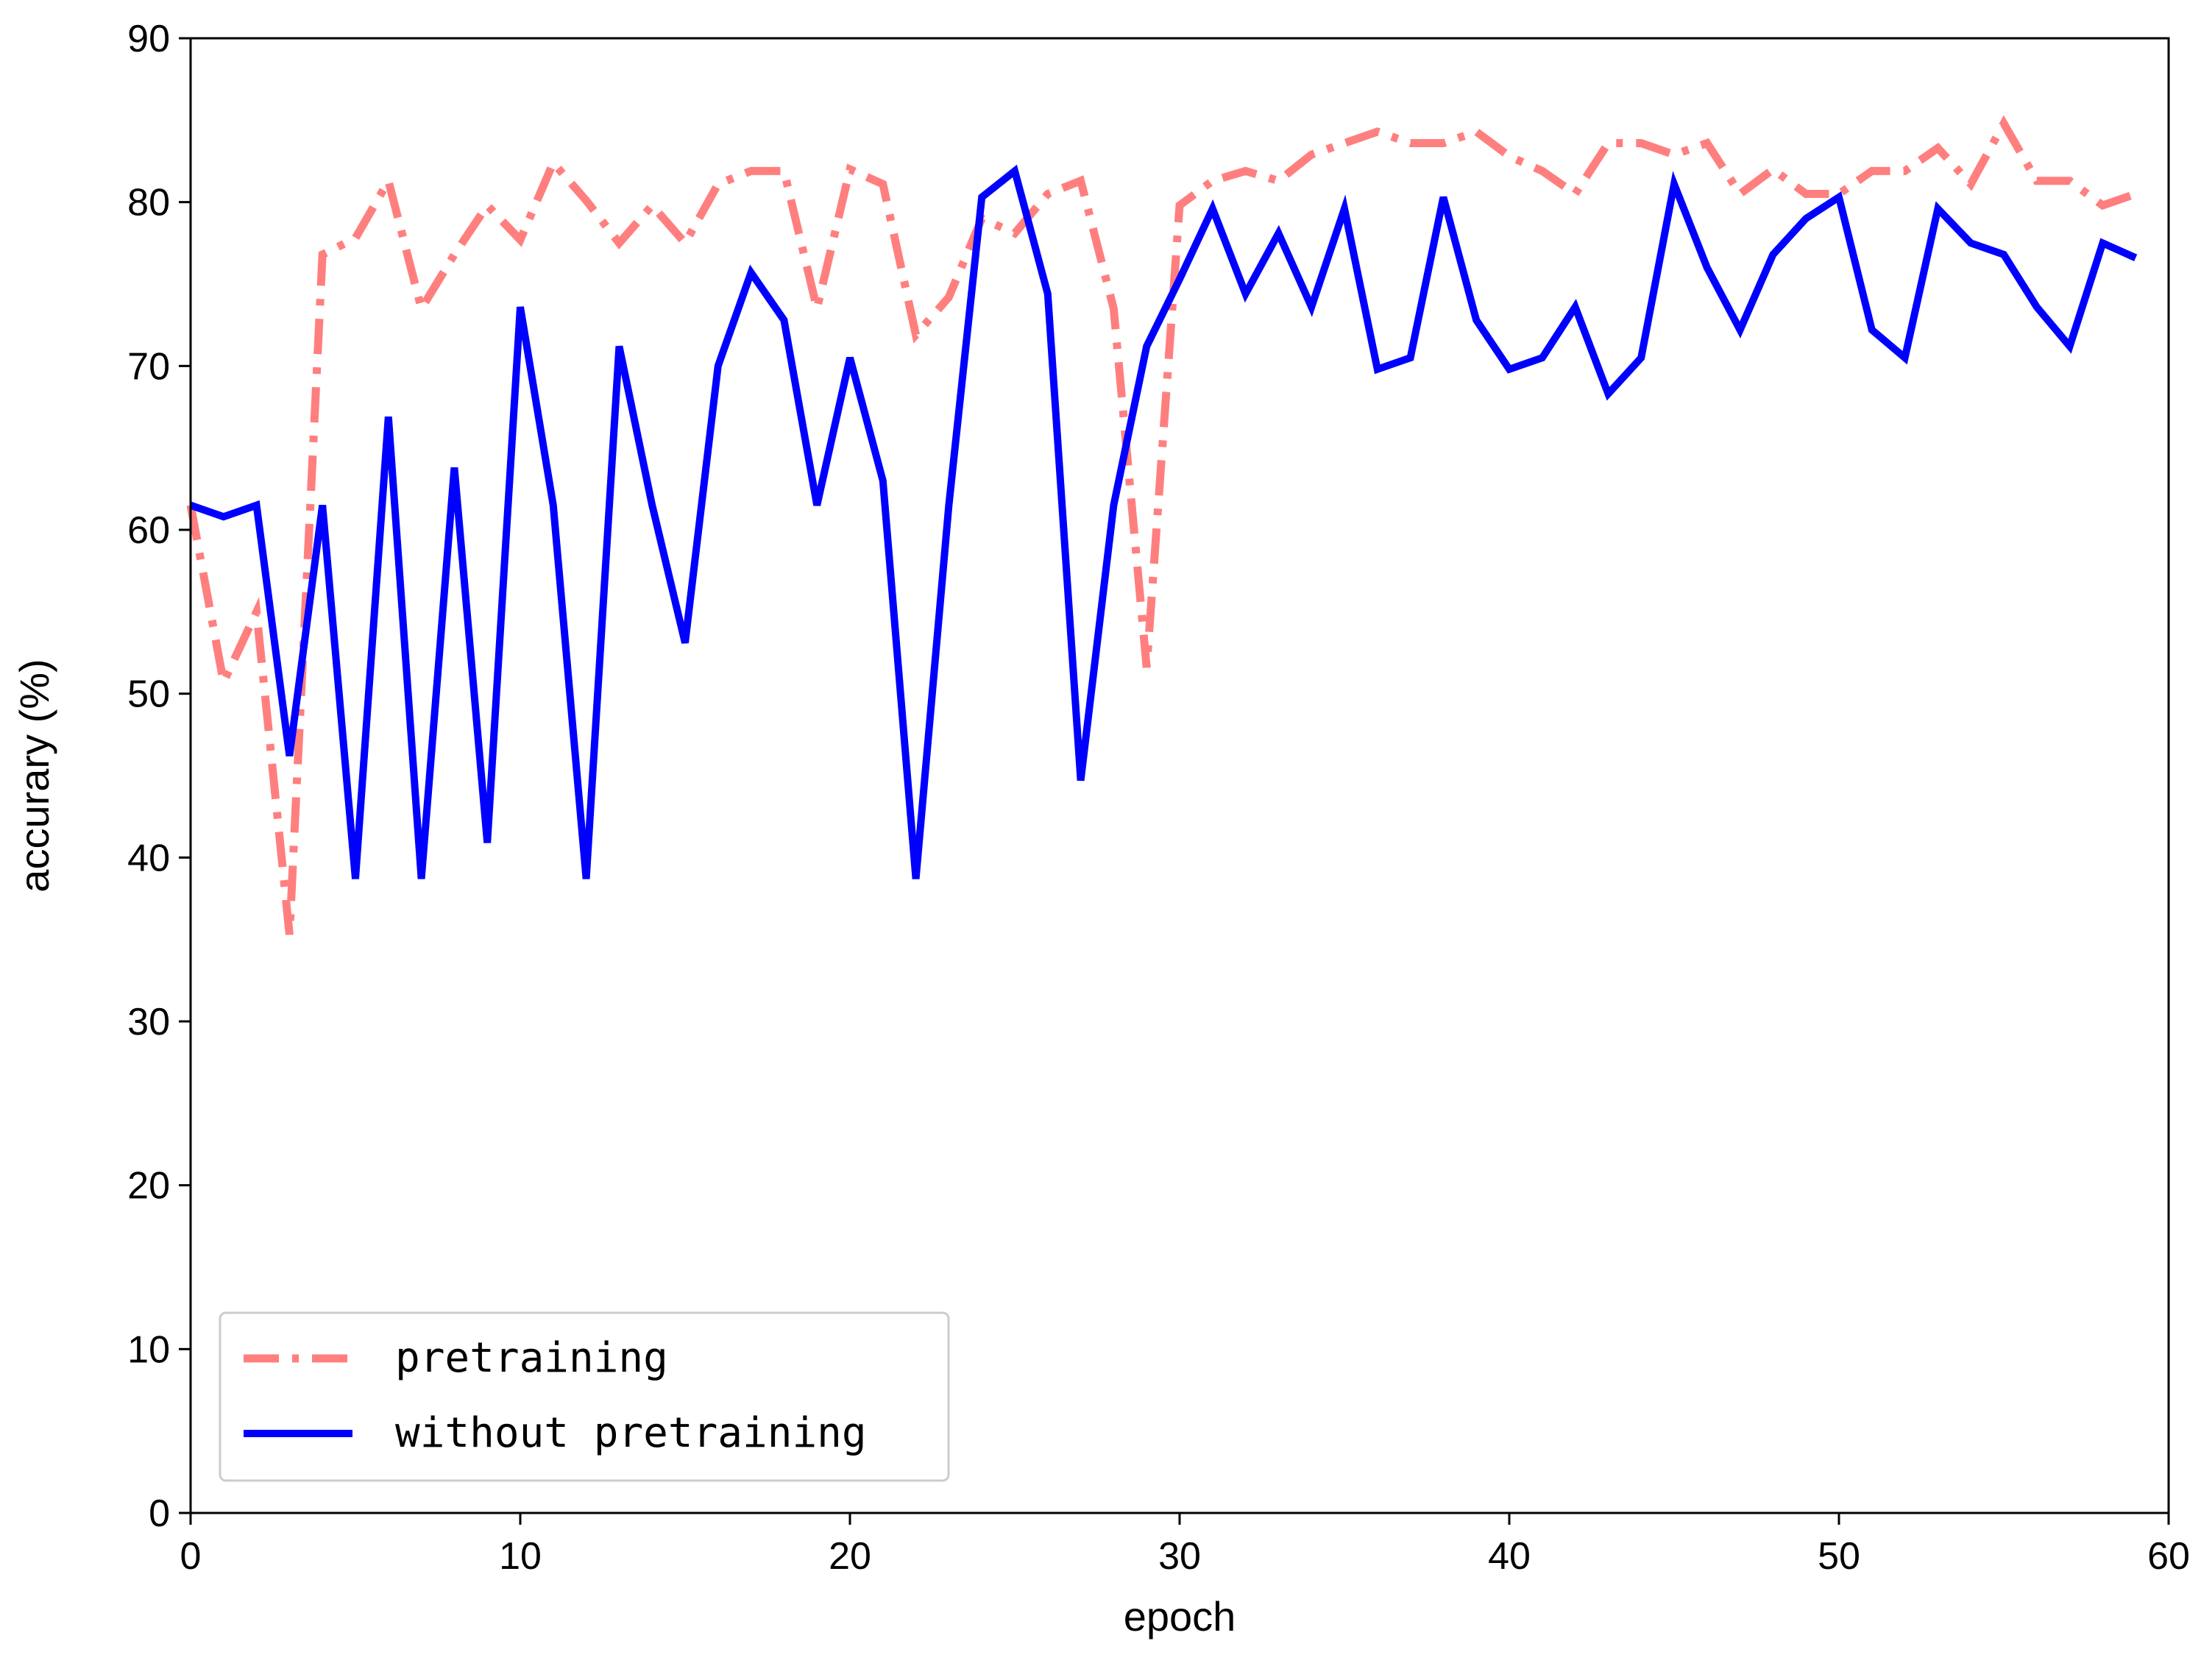 Image resolution: width=2201 pixels, height=1680 pixels. I want to click on legend-label: pretraining, so click(531, 1358).